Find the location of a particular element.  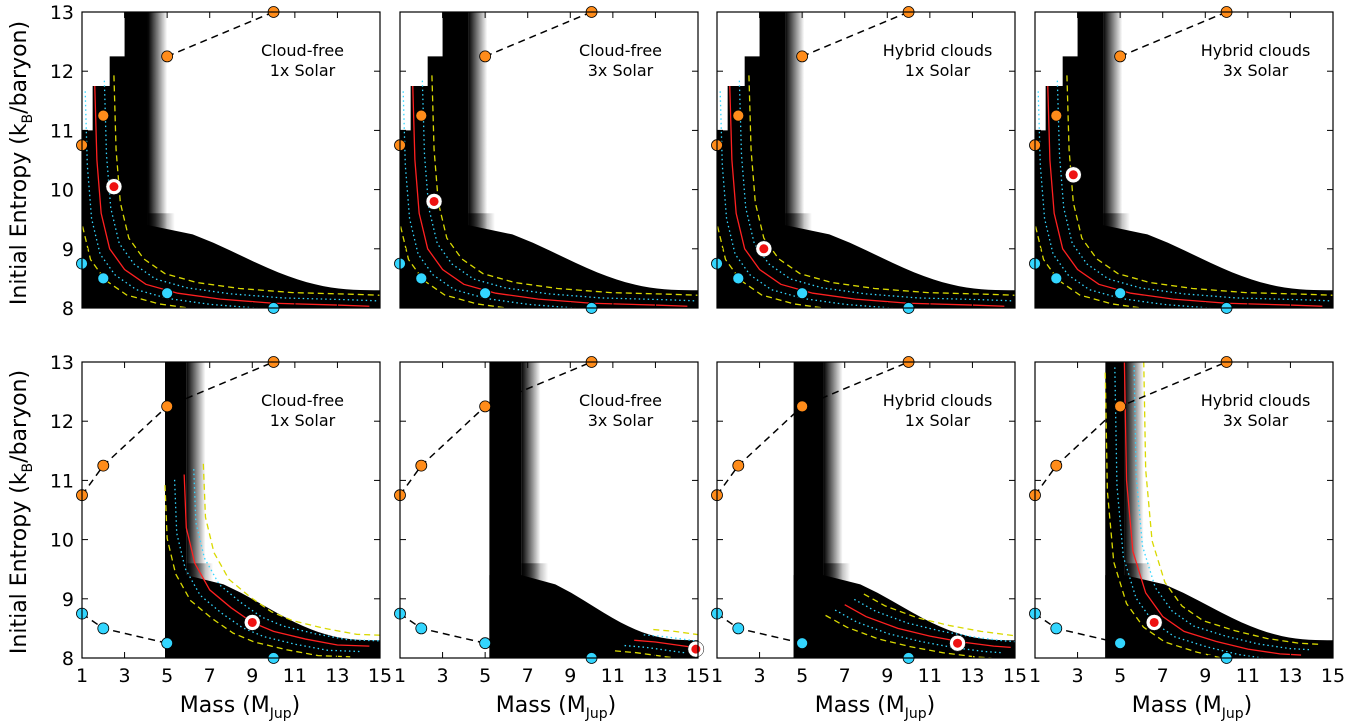

x-axis-label: Mass (MJup) is located at coordinates (240, 707).